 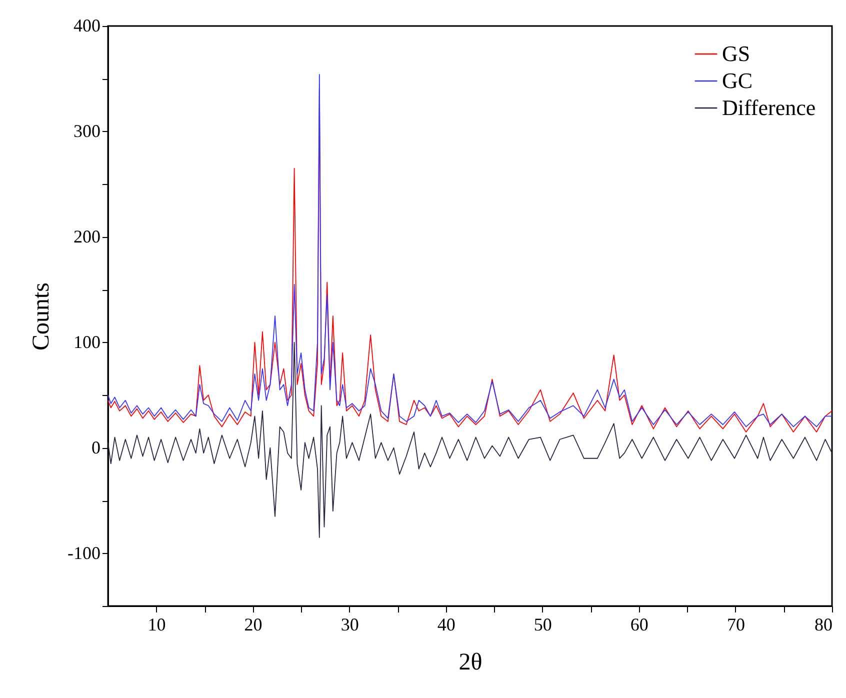 I want to click on x-tick-label: 60, so click(x=639, y=624).